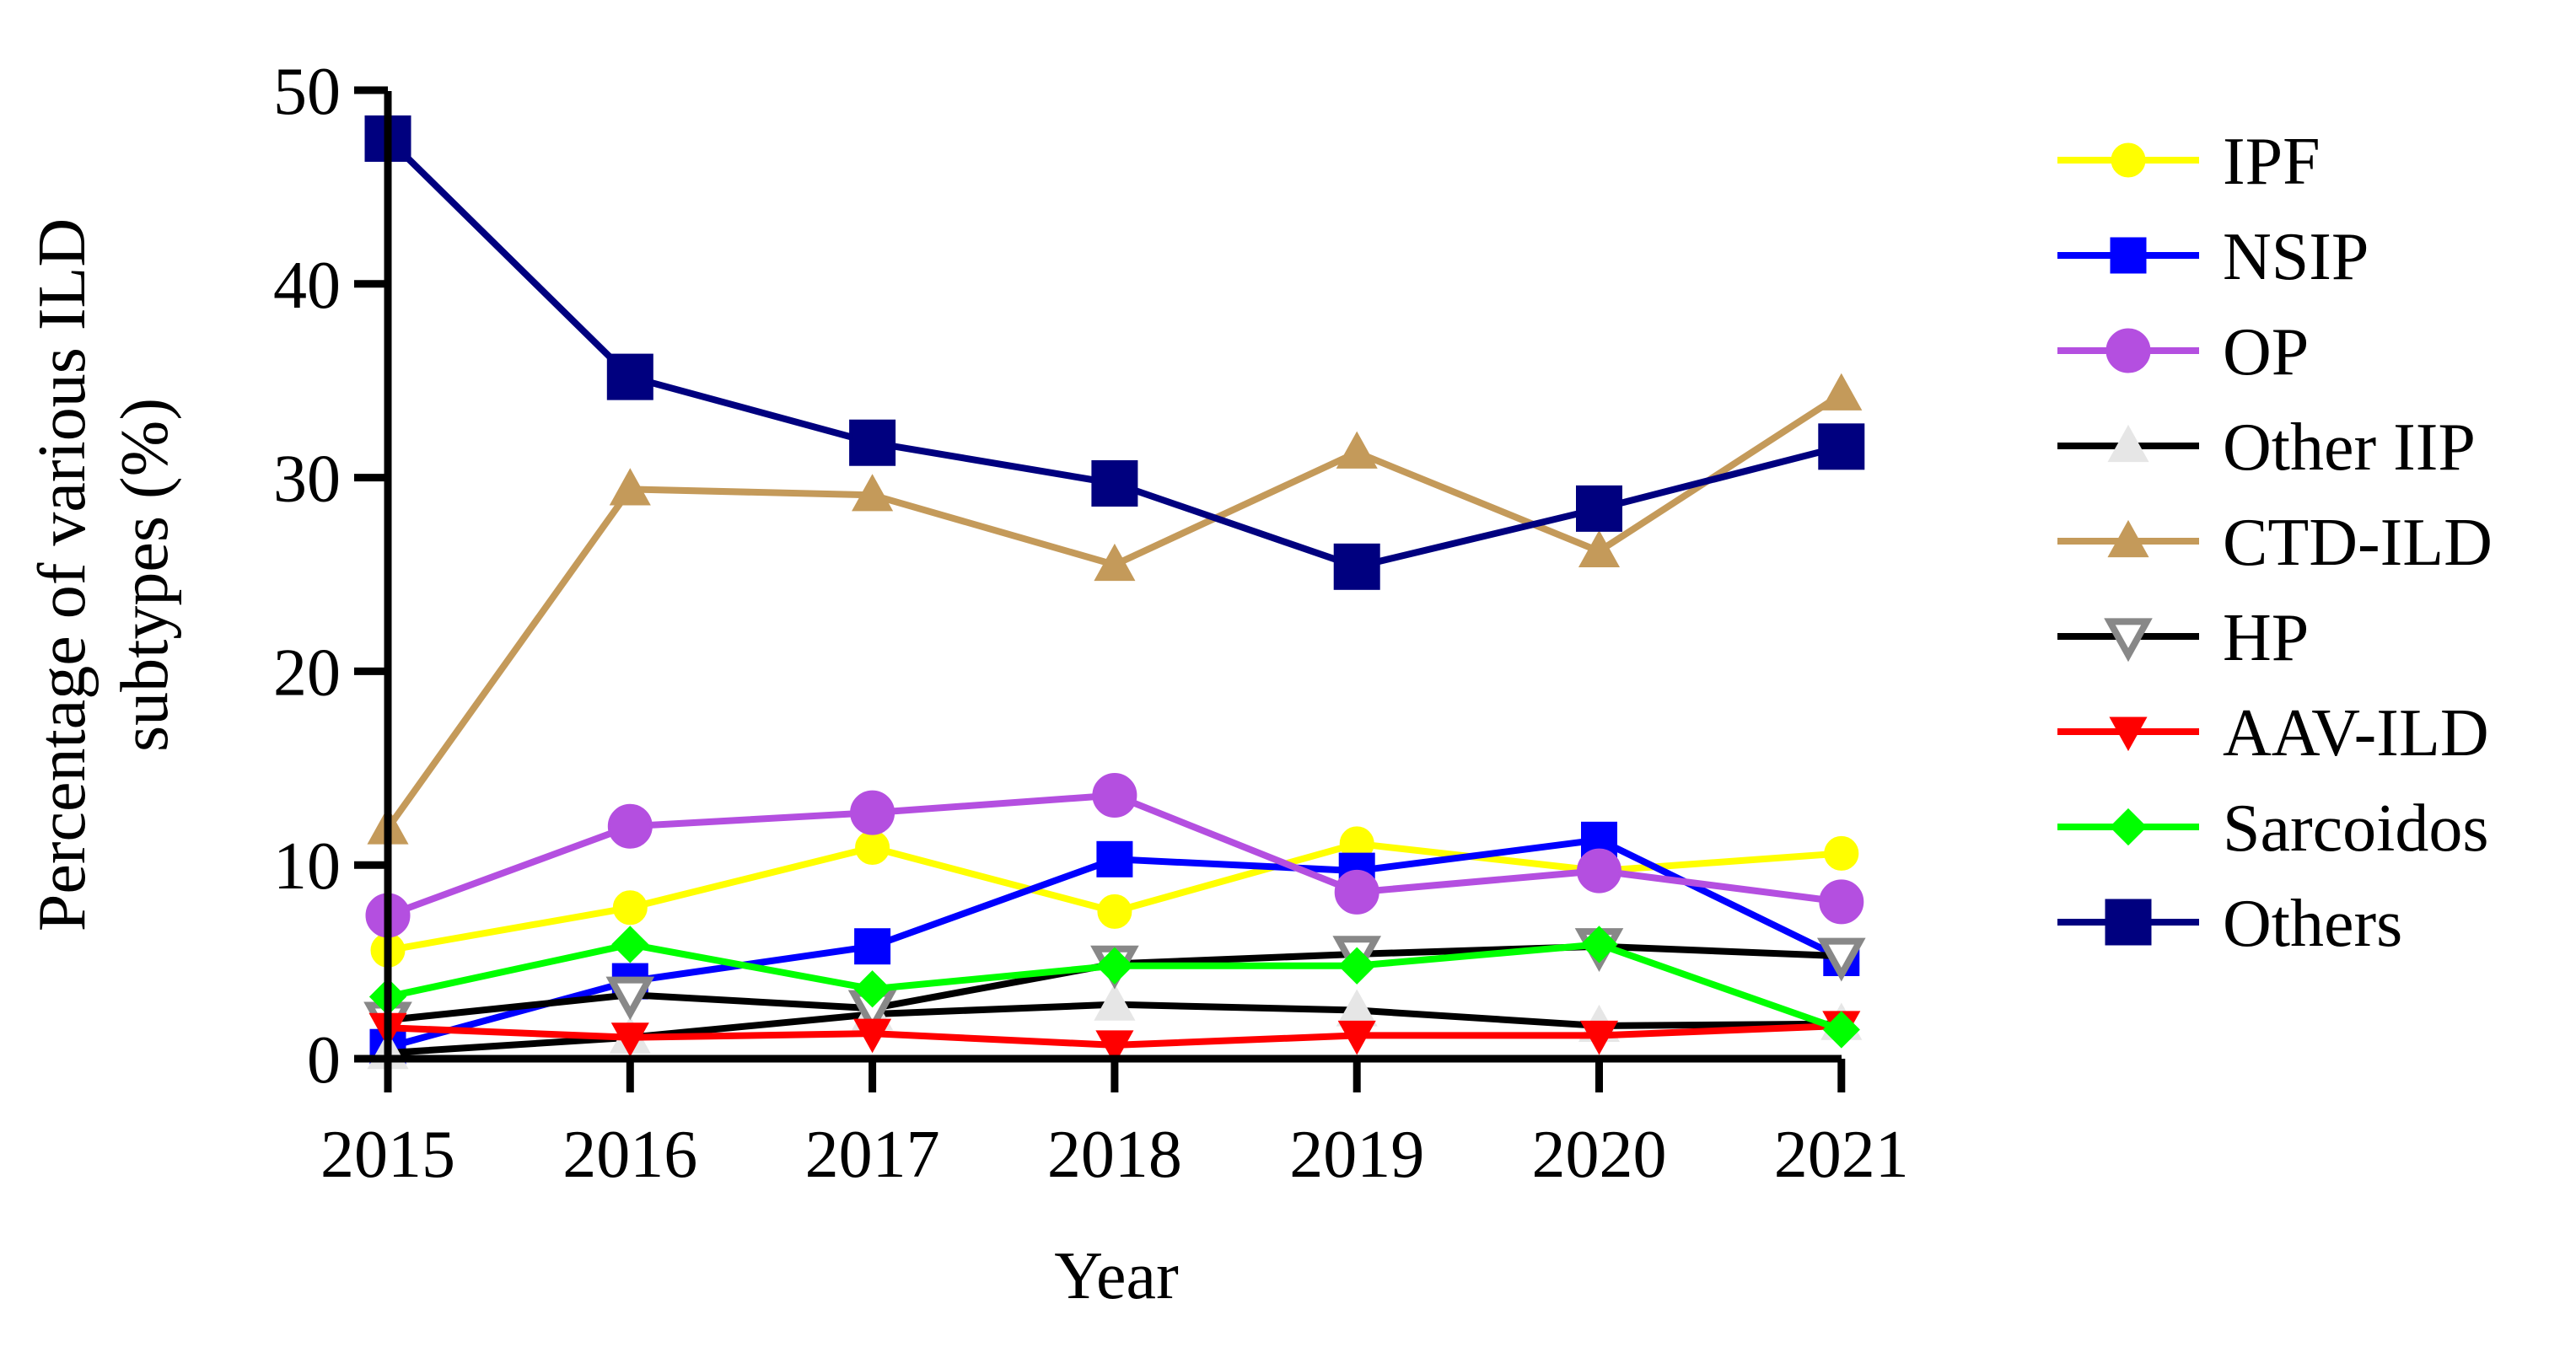 This screenshot has height=1347, width=2576. I want to click on legend-label: Sarcoidos, so click(2356, 829).